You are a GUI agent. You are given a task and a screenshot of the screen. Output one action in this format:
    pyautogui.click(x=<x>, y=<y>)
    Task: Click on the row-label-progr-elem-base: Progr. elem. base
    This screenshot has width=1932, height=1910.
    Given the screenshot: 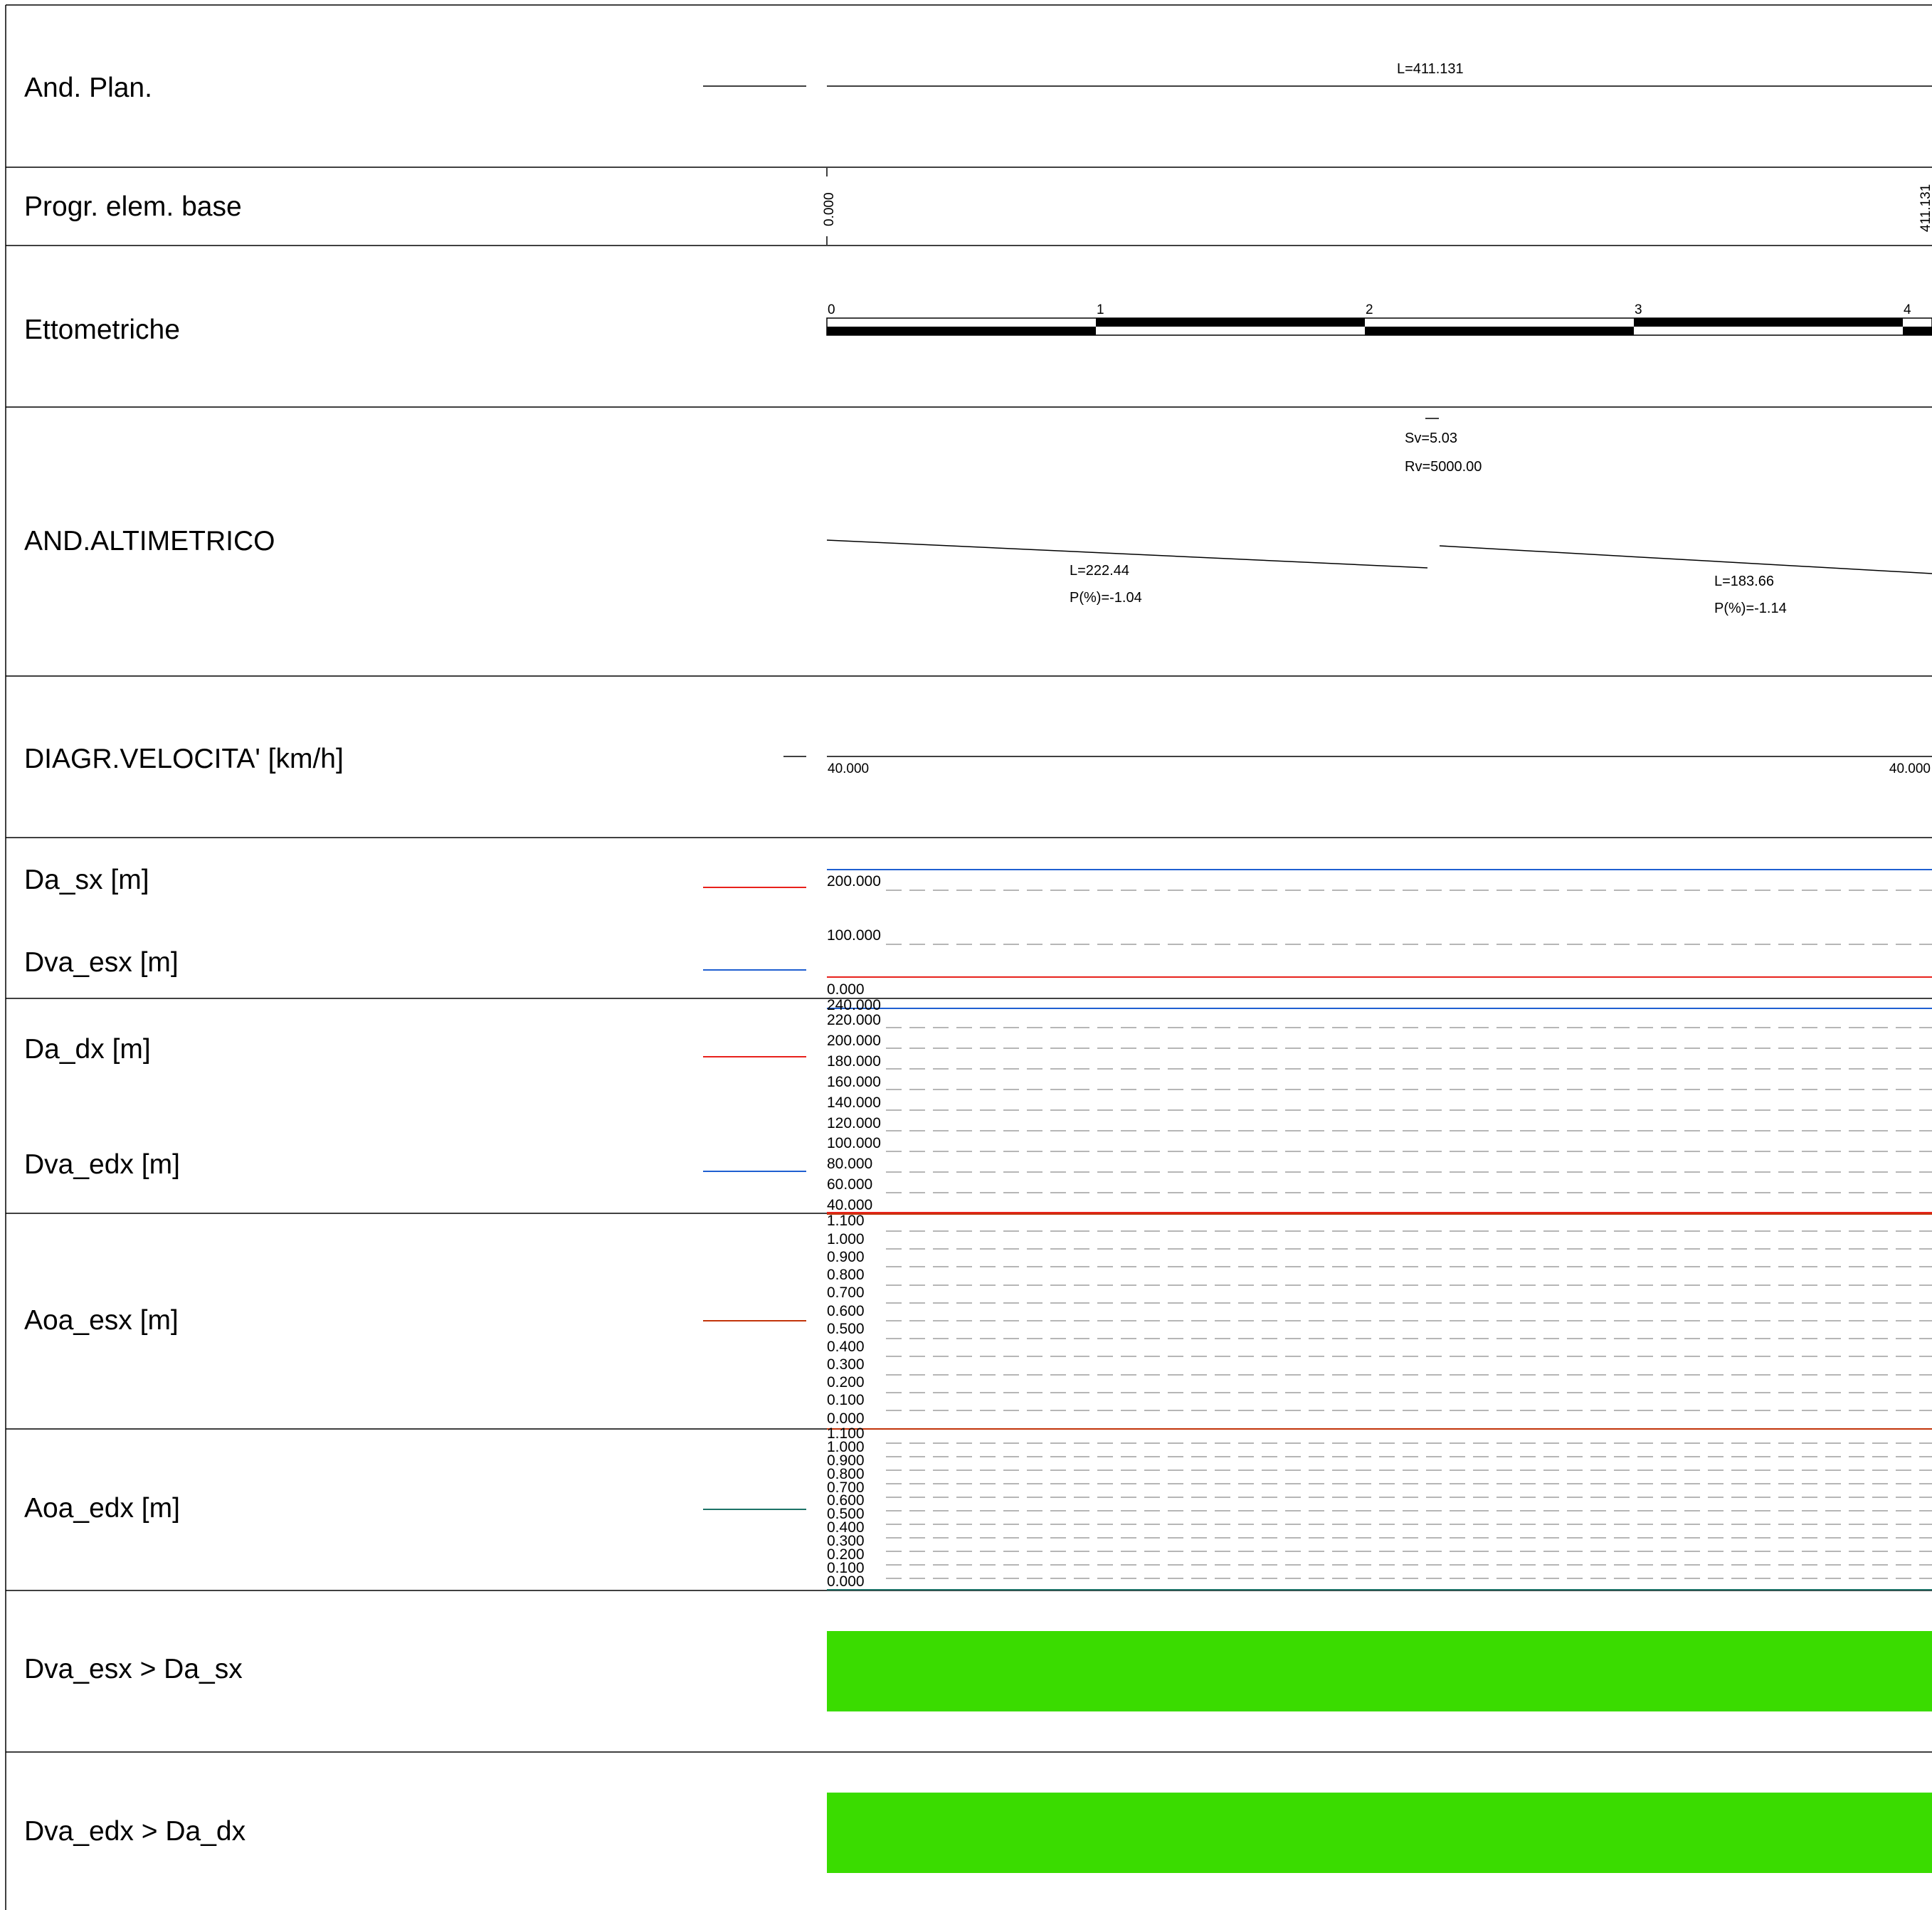 What is the action you would take?
    pyautogui.click(x=133, y=206)
    